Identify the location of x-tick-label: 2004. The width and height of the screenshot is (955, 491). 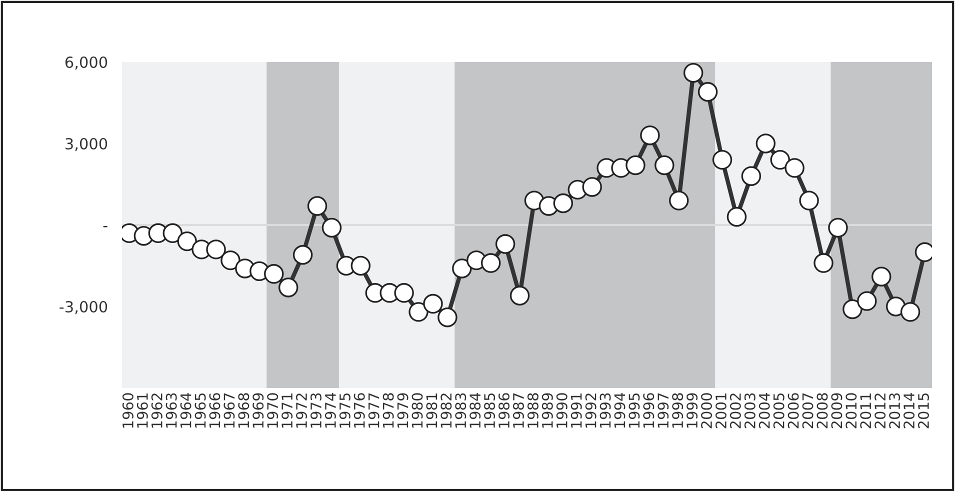
(764, 410).